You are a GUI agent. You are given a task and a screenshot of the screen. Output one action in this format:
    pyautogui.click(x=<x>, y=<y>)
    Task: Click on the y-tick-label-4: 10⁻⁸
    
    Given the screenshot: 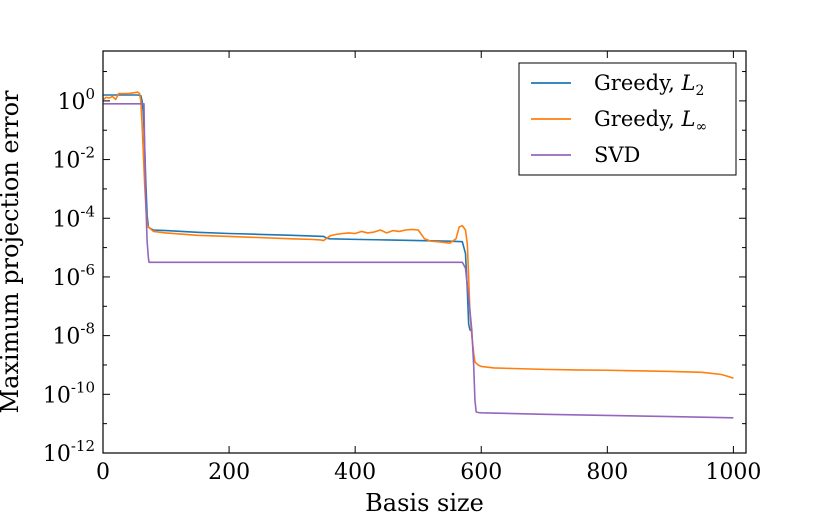 What is the action you would take?
    pyautogui.click(x=73, y=335)
    